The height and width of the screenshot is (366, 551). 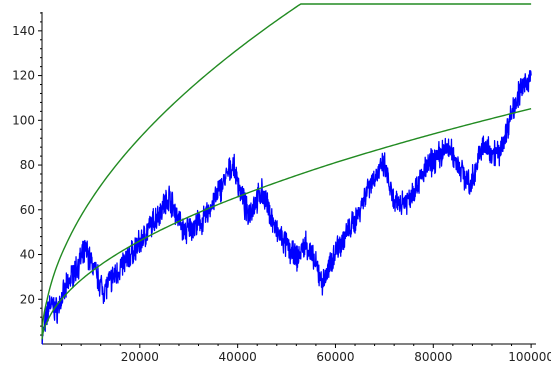 I want to click on x-tick-label: 40000, so click(x=238, y=357).